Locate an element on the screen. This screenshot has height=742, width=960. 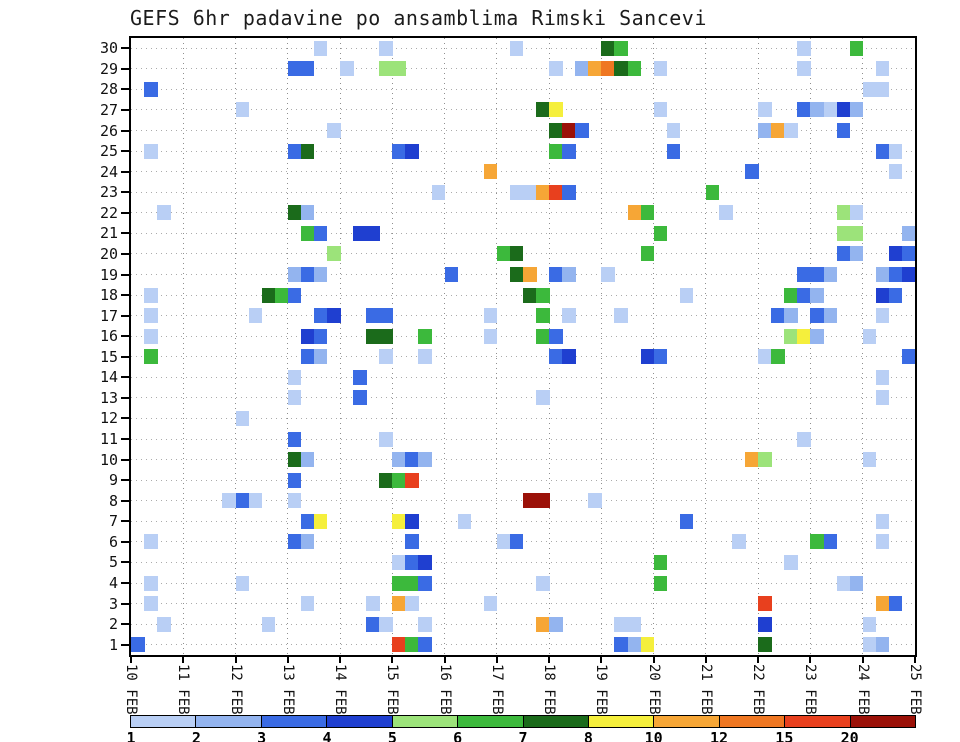
y-axis-label: 5 is located at coordinates (113, 562).